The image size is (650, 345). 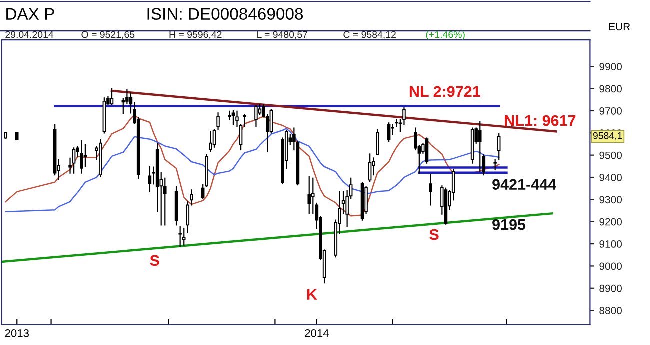 What do you see at coordinates (619, 27) in the screenshot?
I see `y-axis-title: EUR` at bounding box center [619, 27].